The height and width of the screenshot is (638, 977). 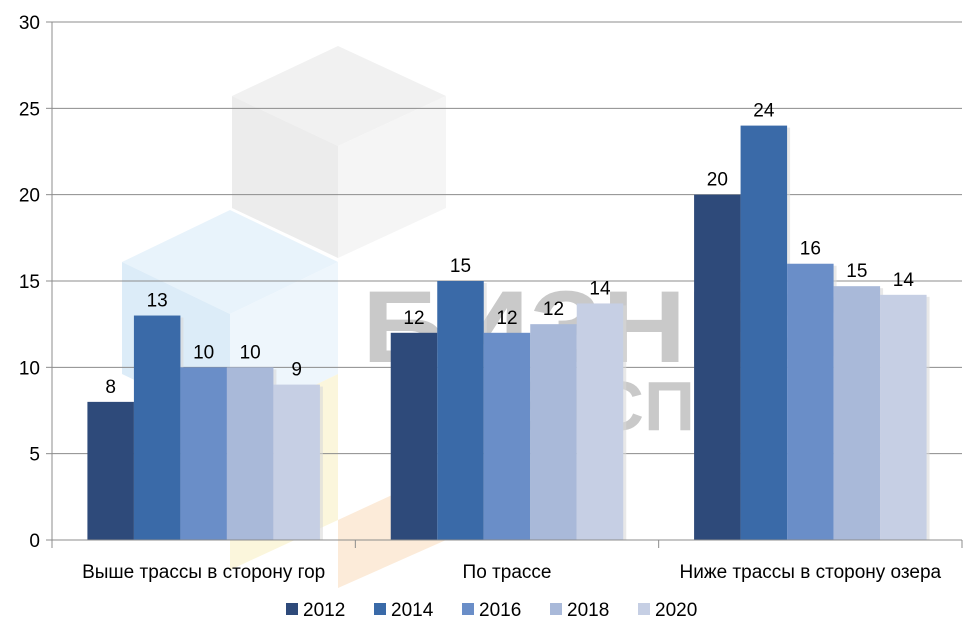 I want to click on data-label-2016-0: 10, so click(x=203, y=352).